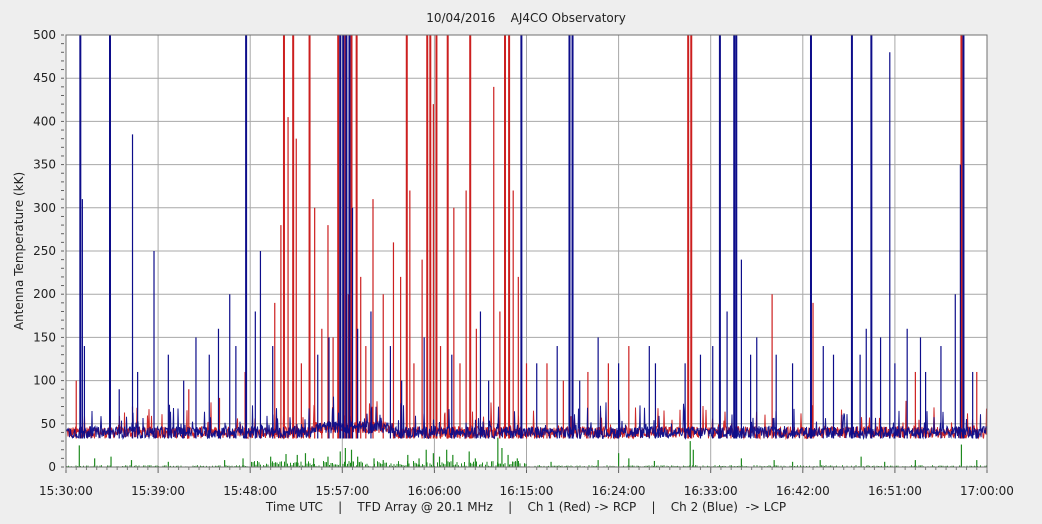 The image size is (1042, 524). I want to click on y-tick-label: 100, so click(44, 381).